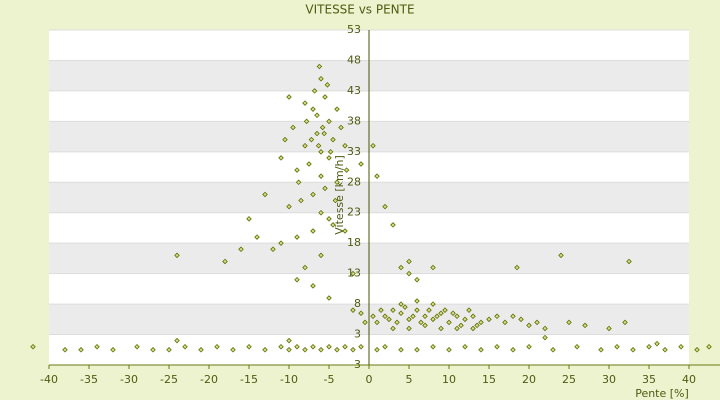  I want to click on x-tick-label: 0, so click(369, 379).